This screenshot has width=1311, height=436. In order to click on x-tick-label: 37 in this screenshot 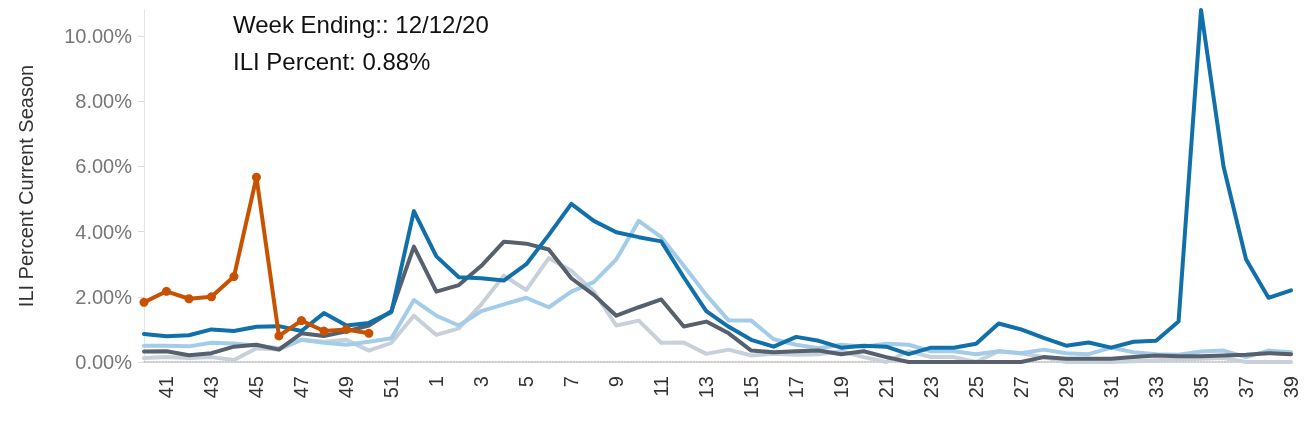, I will do `click(1246, 387)`.